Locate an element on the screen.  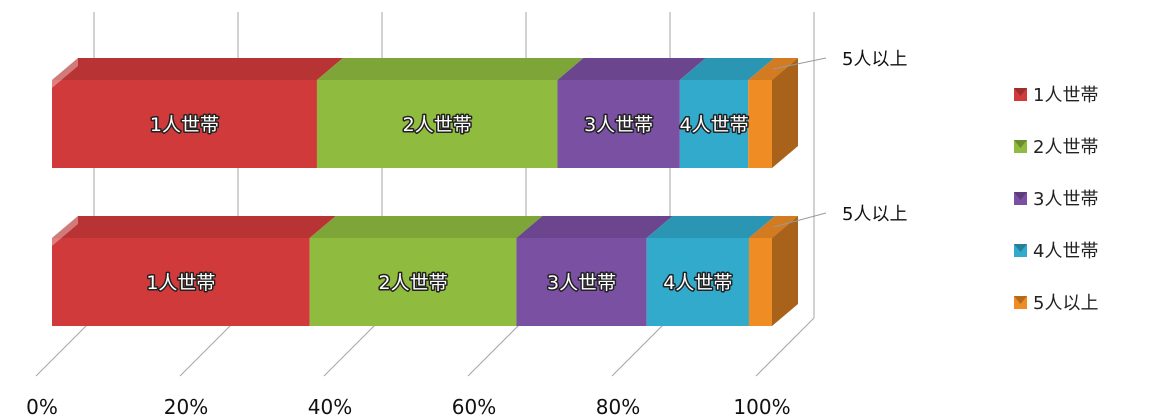
legend-label: 1人世帯 is located at coordinates (1065, 95).